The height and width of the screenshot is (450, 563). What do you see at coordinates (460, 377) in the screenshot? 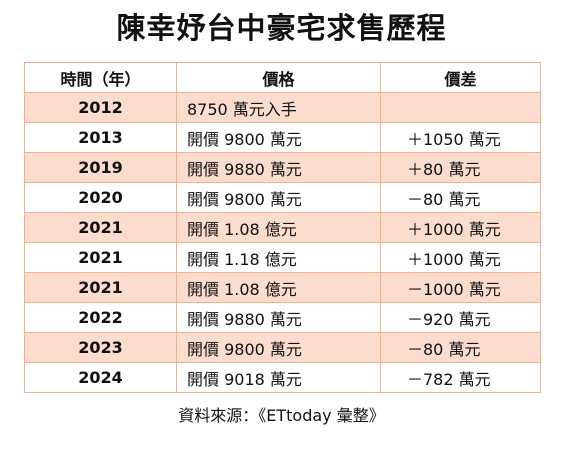
I see `difference-cell: －782 萬元` at bounding box center [460, 377].